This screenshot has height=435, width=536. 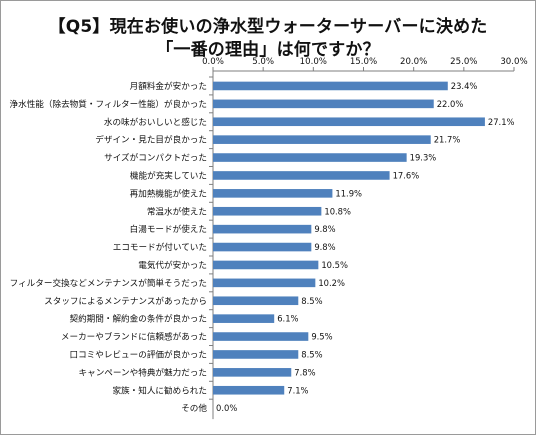 What do you see at coordinates (143, 372) in the screenshot?
I see `category-label: キャンペーンや特典が魅力だった` at bounding box center [143, 372].